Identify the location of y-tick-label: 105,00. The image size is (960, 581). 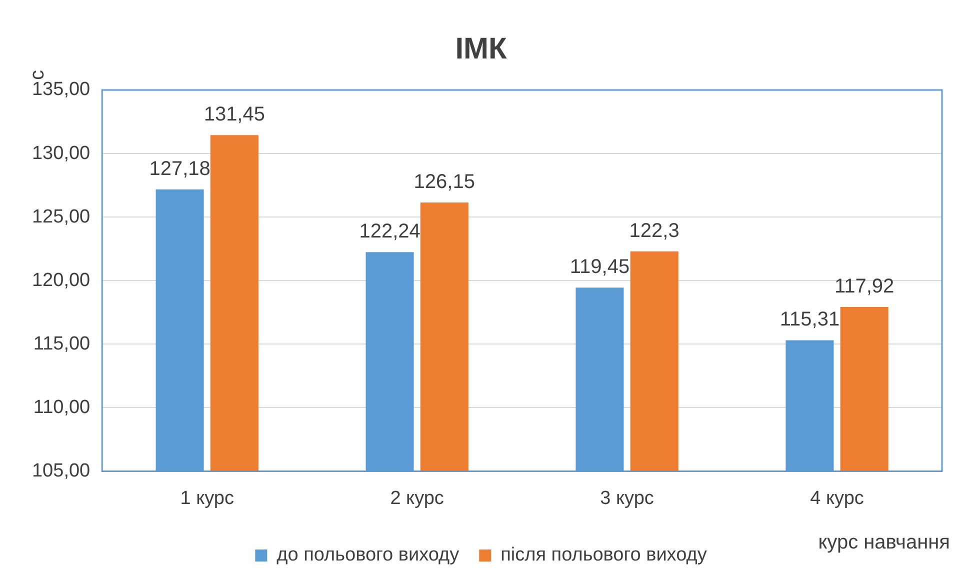
(61, 471).